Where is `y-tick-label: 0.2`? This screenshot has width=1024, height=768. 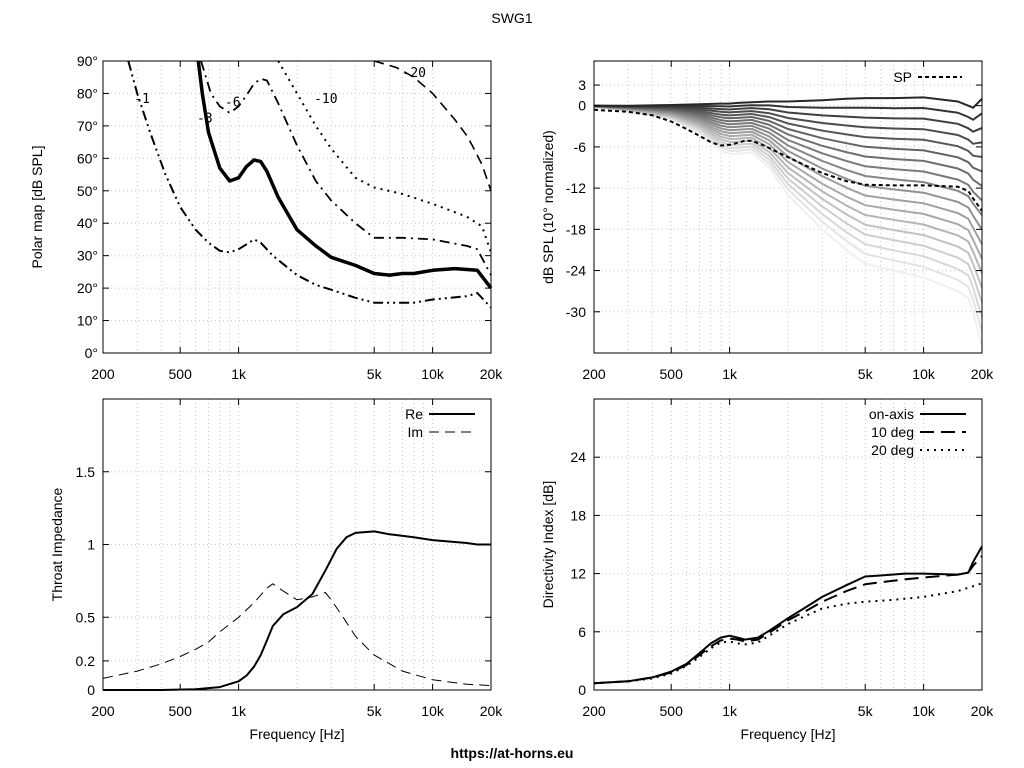 y-tick-label: 0.2 is located at coordinates (86, 661).